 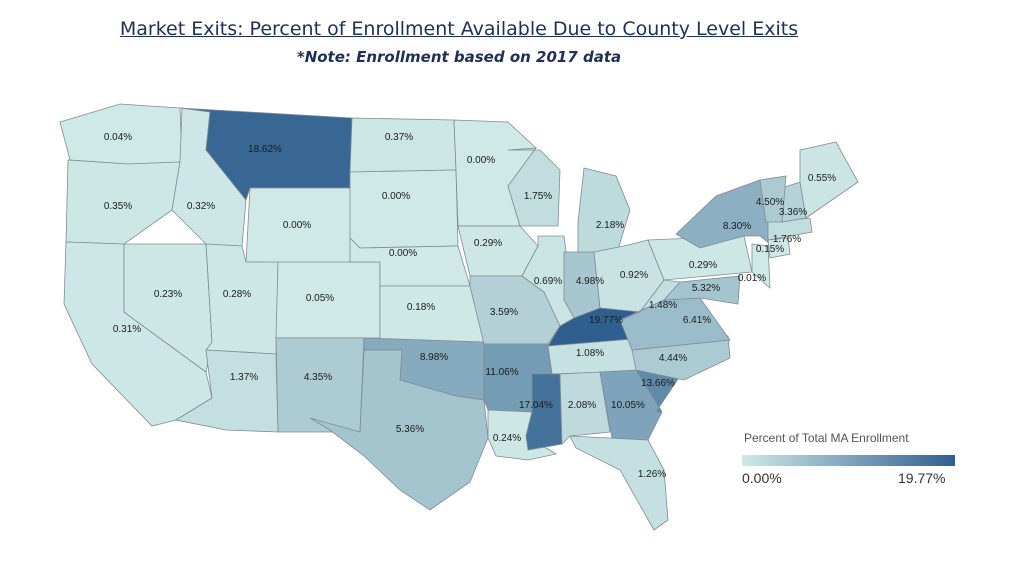 What do you see at coordinates (610, 225) in the screenshot?
I see `state-label-mi: 2.18%` at bounding box center [610, 225].